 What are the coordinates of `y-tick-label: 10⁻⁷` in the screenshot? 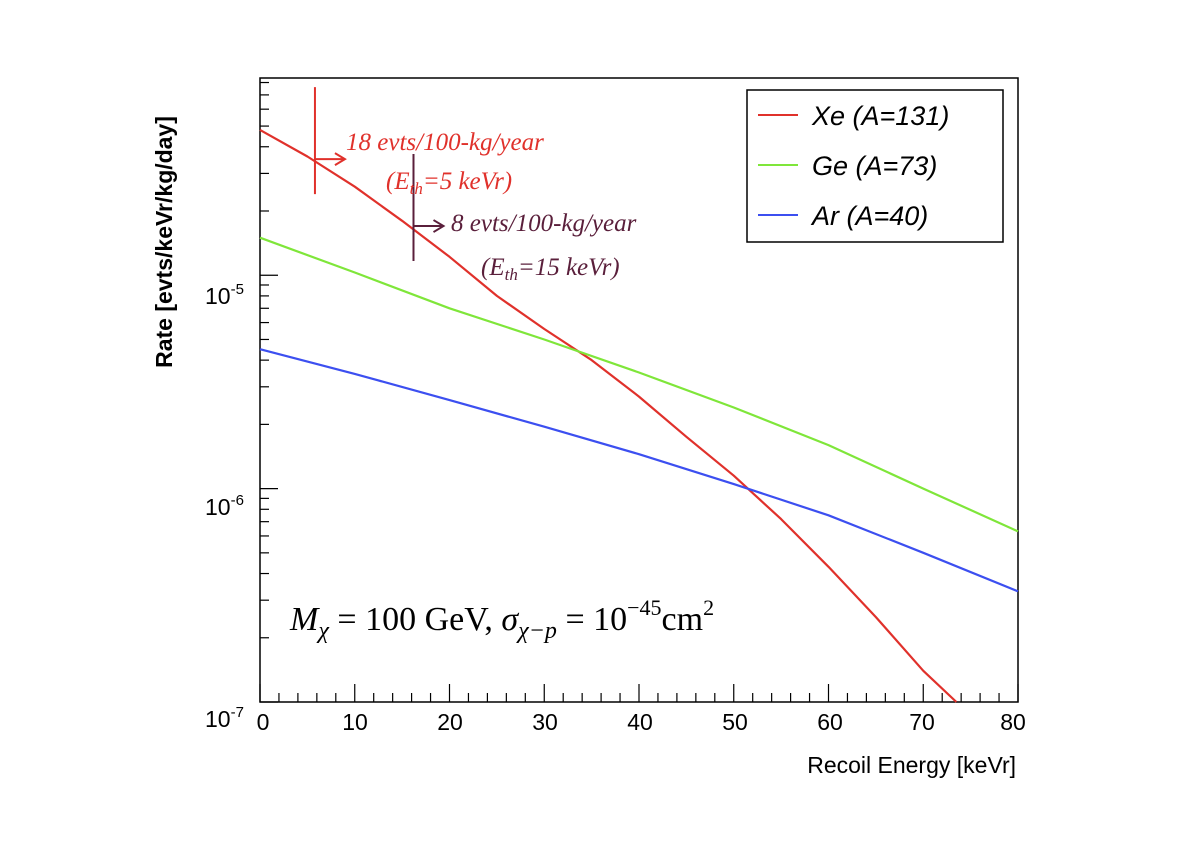 It's located at (224, 718).